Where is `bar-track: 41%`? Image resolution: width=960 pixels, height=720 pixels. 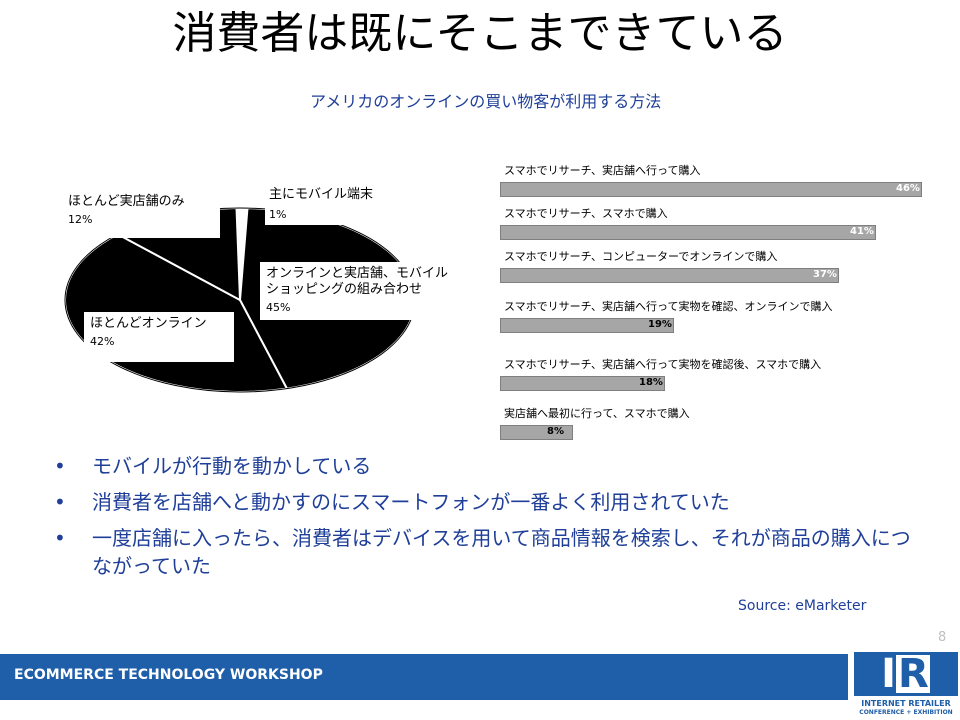 bar-track: 41% is located at coordinates (715, 232).